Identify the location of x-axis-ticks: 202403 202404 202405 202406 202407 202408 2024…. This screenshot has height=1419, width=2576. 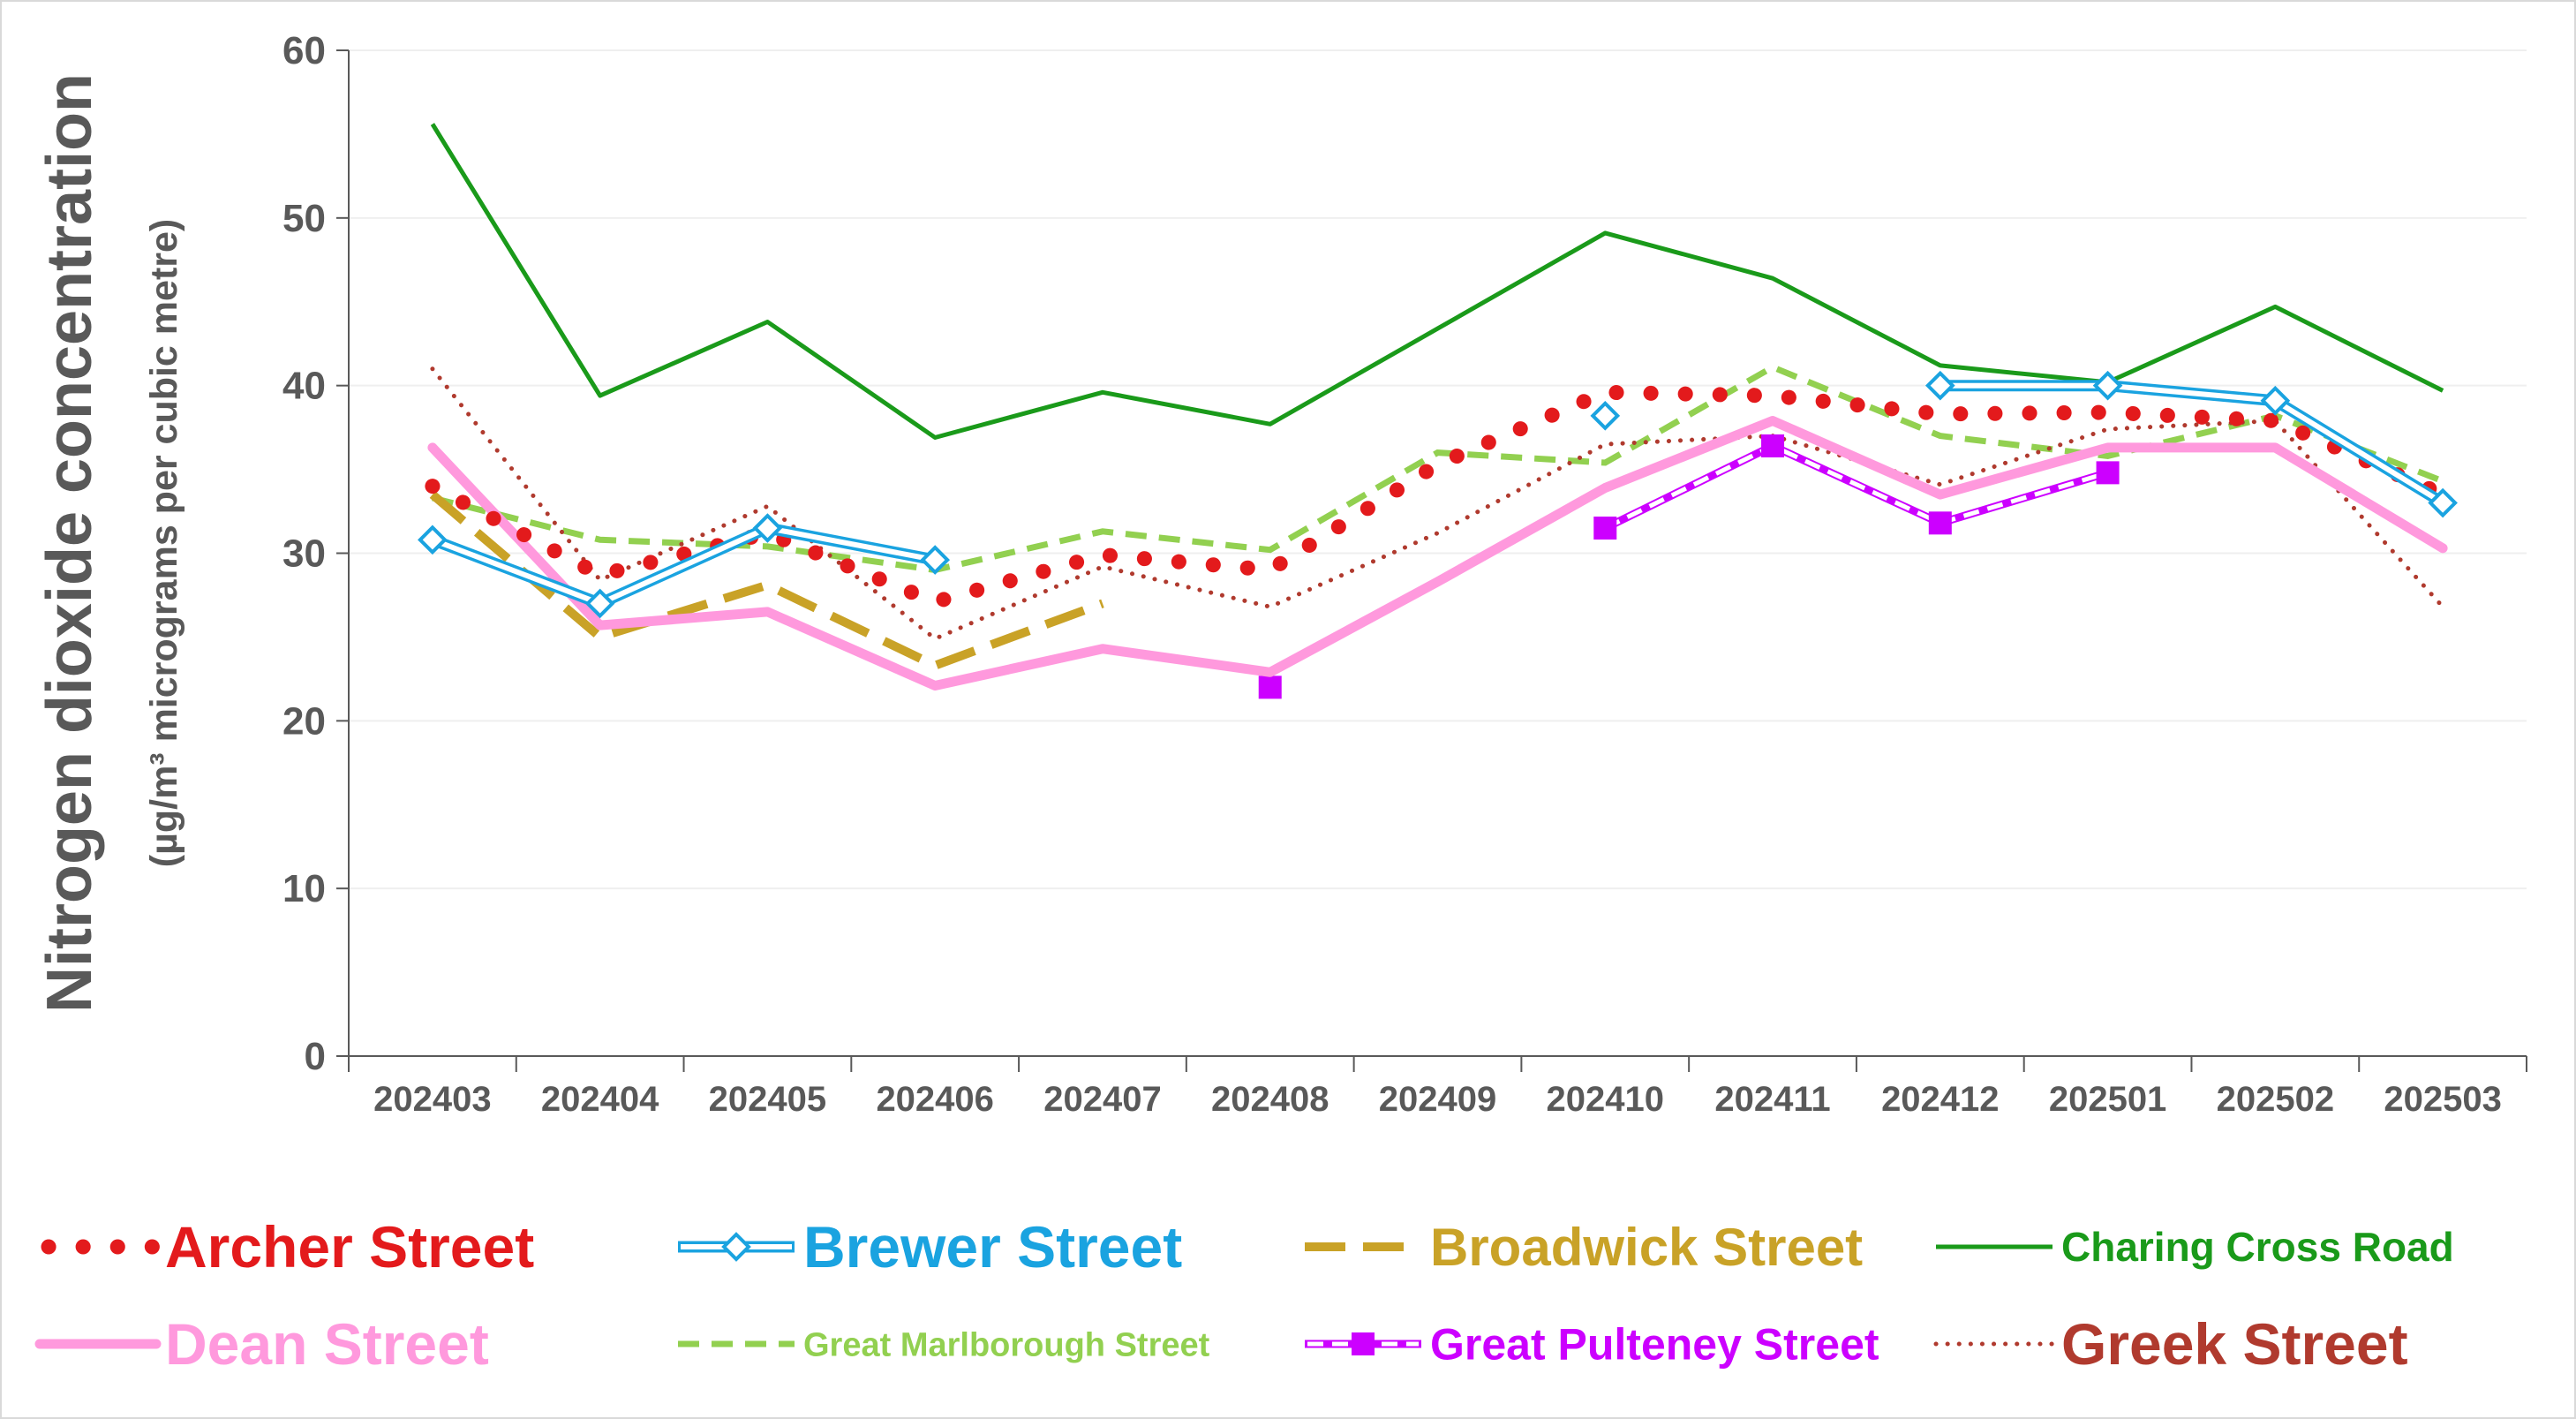
(1438, 1100).